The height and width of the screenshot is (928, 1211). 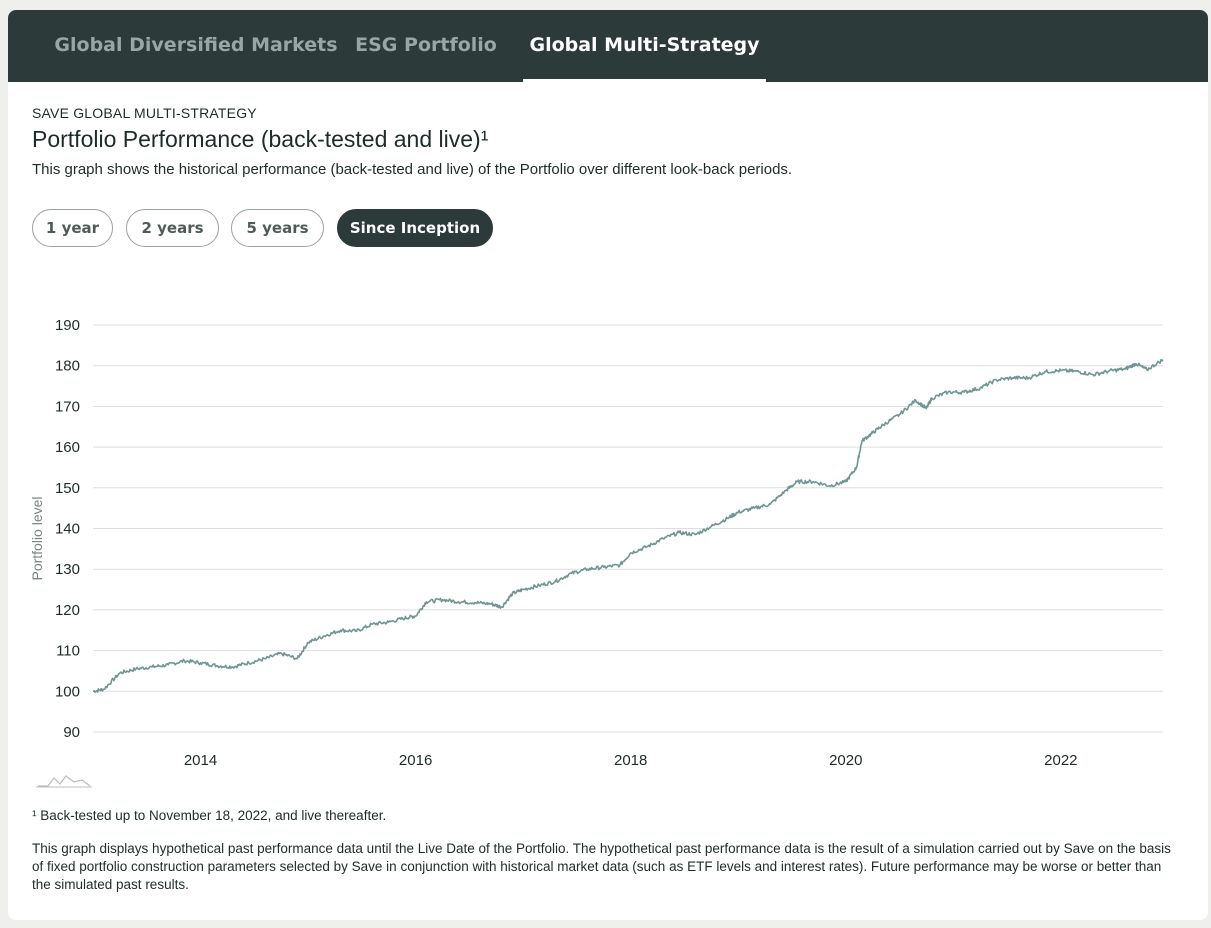 I want to click on y-tick-label: 150, so click(x=67, y=488).